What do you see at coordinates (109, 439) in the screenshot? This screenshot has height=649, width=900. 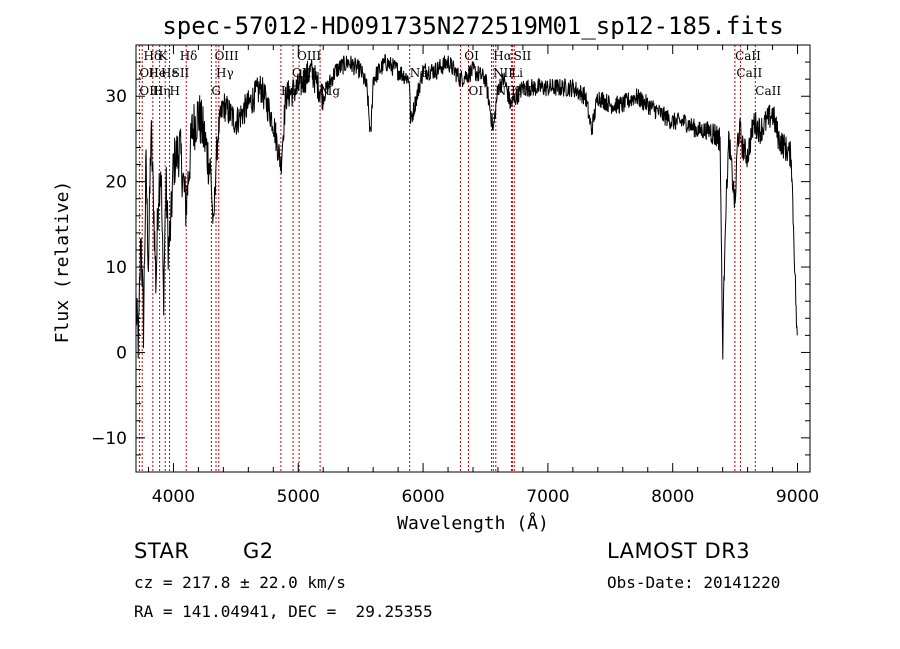 I see `y-tick-label: −10` at bounding box center [109, 439].